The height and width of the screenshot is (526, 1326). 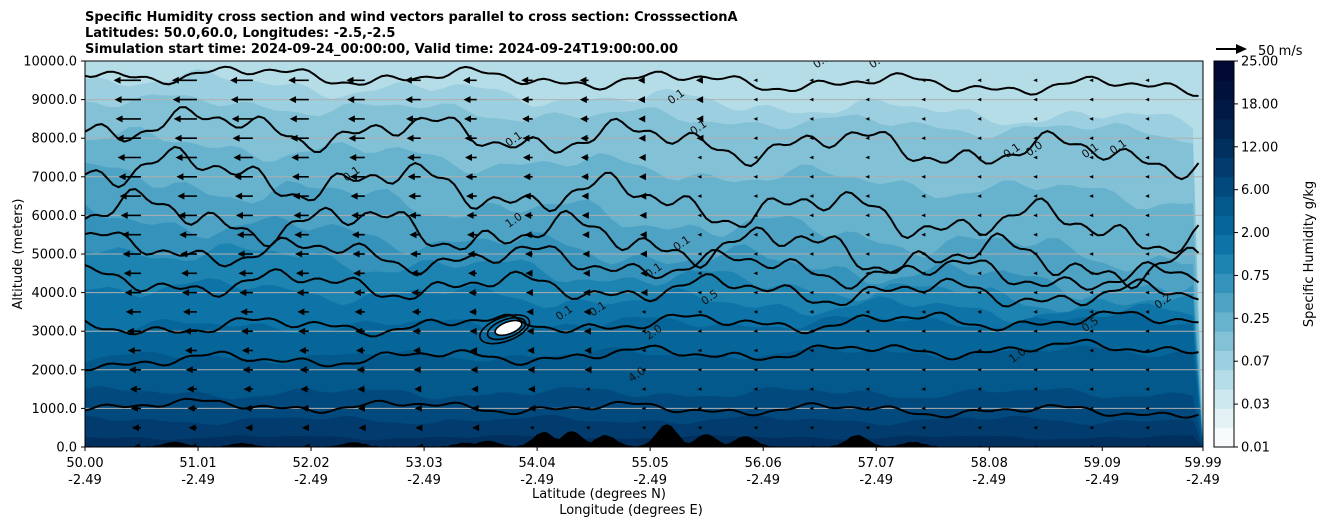 What do you see at coordinates (55, 177) in the screenshot?
I see `y-tick-label-7: 7000.0` at bounding box center [55, 177].